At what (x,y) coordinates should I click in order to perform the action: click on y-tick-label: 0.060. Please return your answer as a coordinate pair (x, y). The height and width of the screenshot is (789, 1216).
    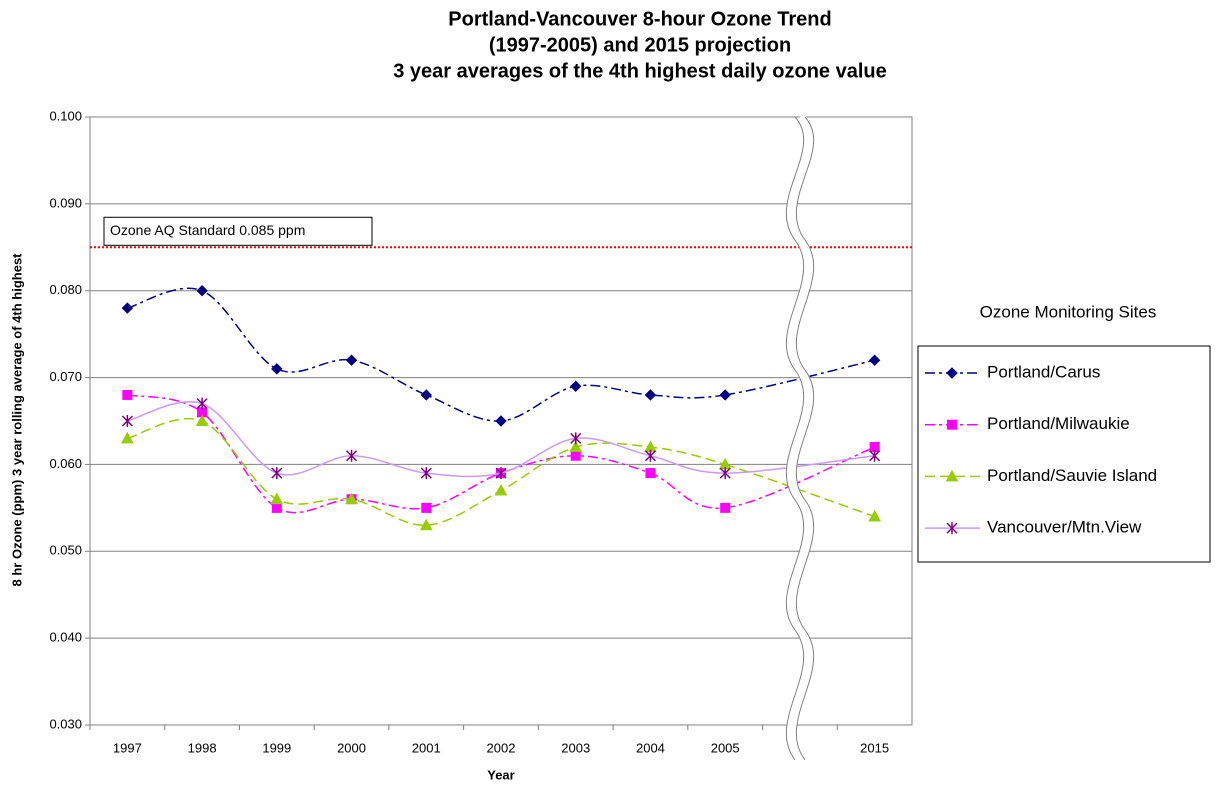
    Looking at the image, I should click on (65, 463).